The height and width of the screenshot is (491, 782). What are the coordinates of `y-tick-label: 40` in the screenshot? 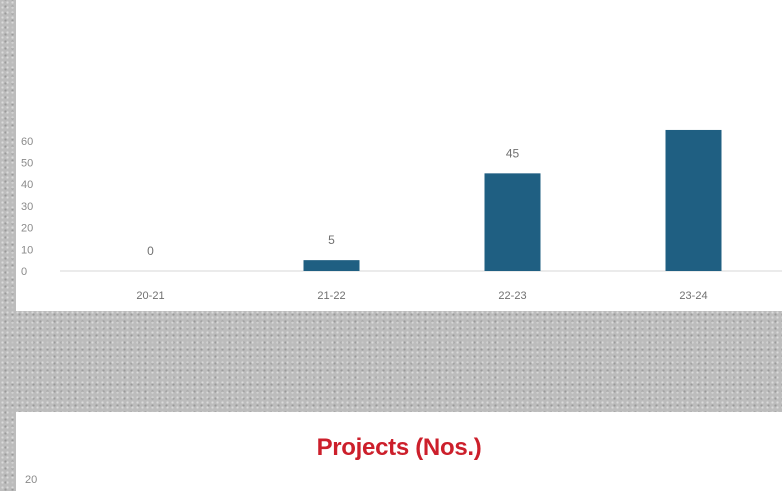 It's located at (27, 185).